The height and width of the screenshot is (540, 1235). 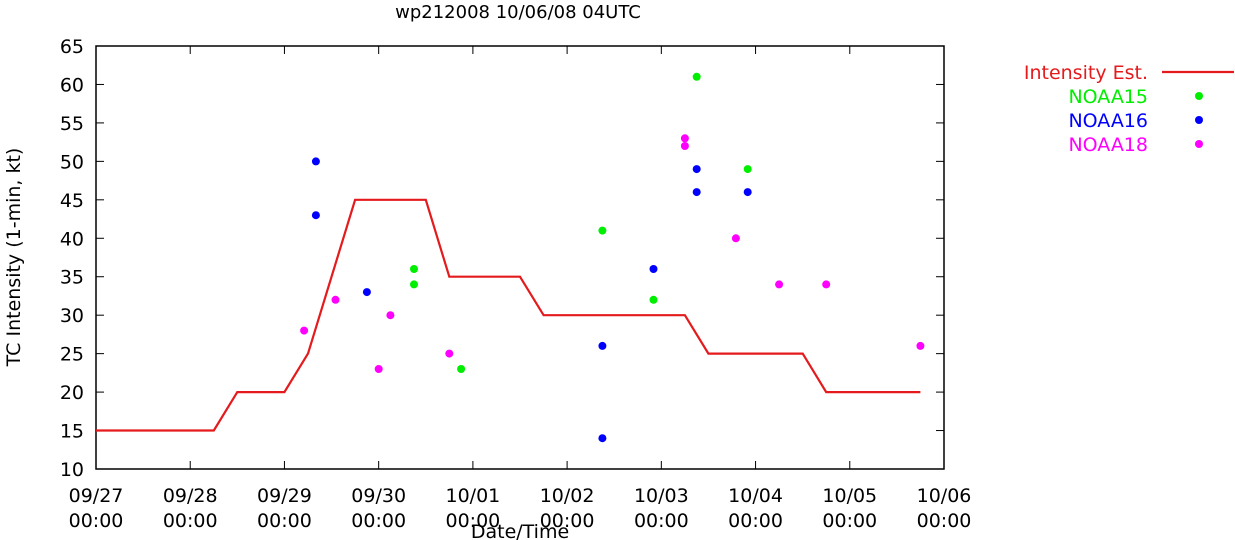 What do you see at coordinates (72, 201) in the screenshot?
I see `y-tick-label: 45` at bounding box center [72, 201].